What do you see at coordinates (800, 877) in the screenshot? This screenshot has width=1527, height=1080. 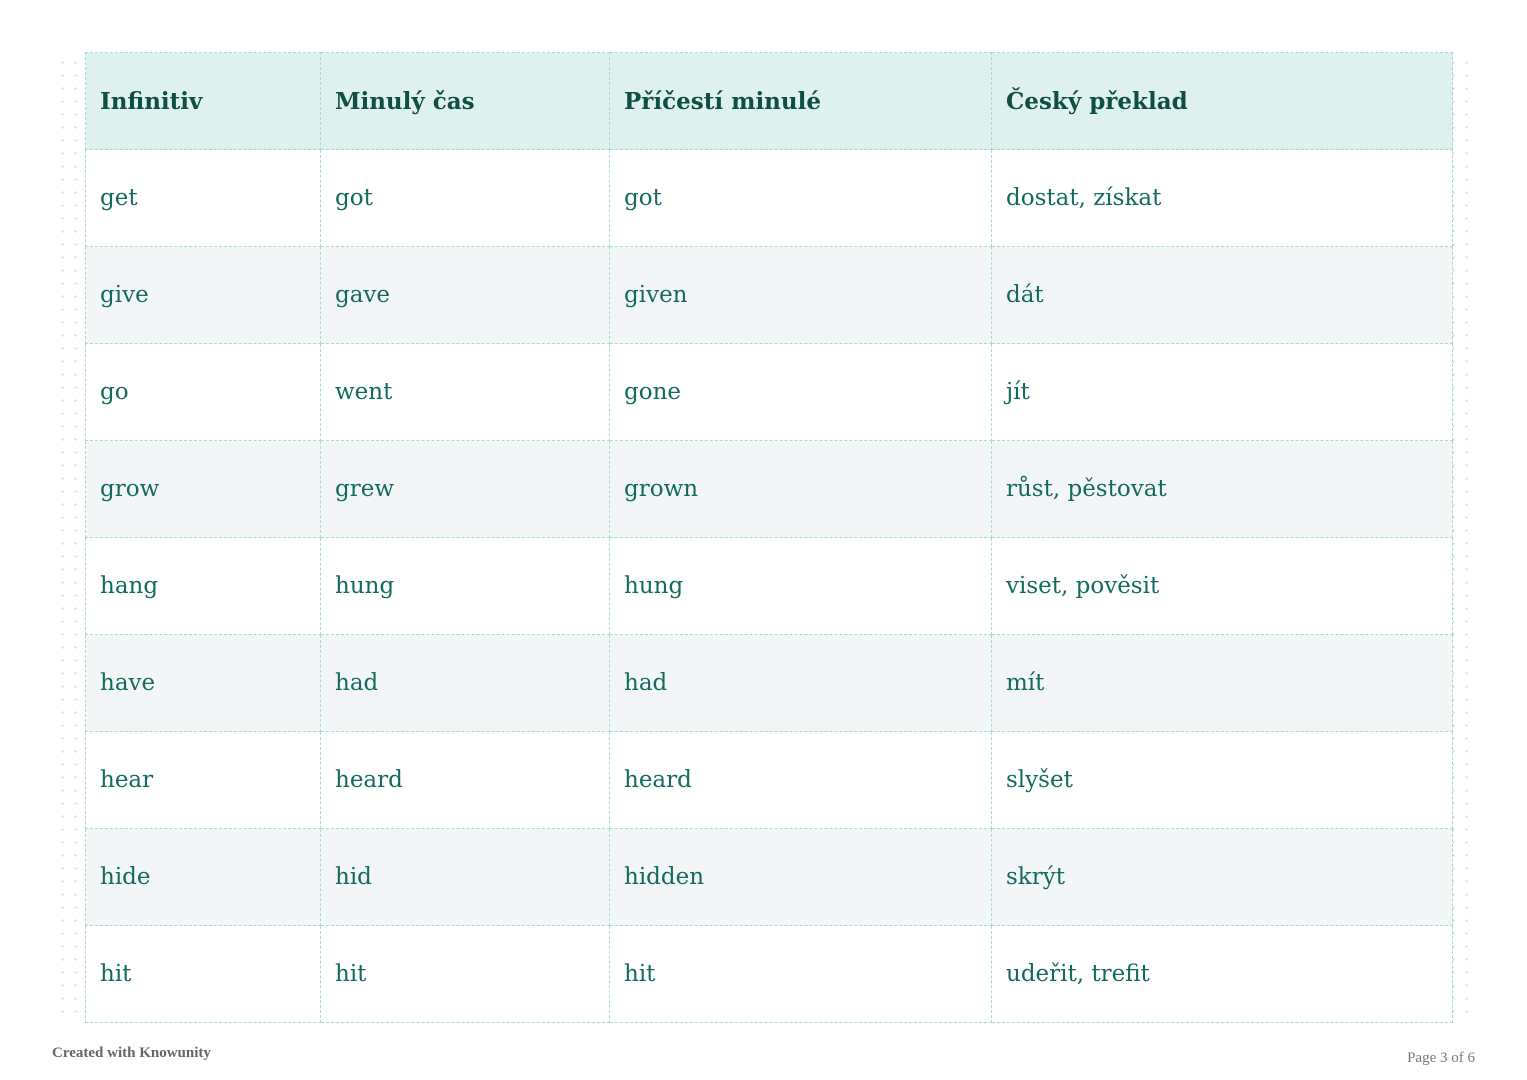 I see `table-cell: hidden` at bounding box center [800, 877].